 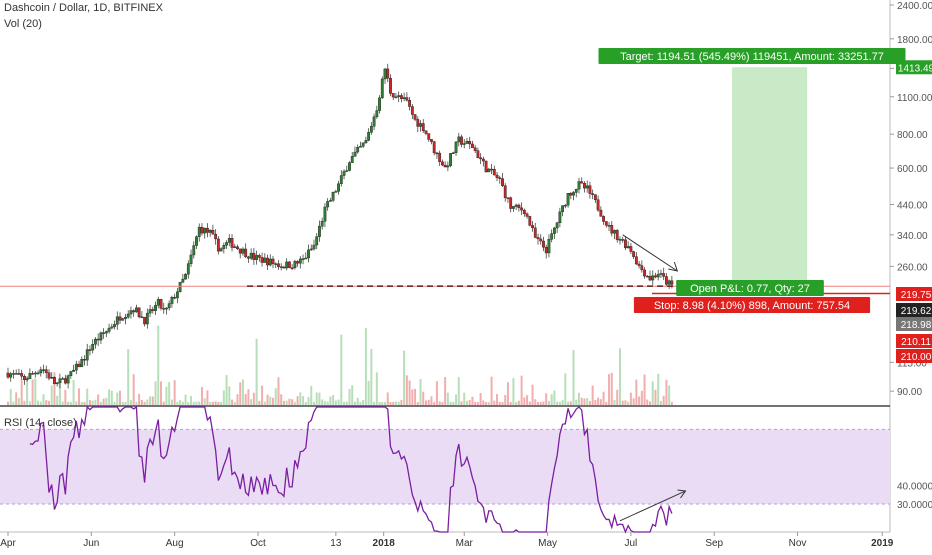 What do you see at coordinates (912, 236) in the screenshot?
I see `price-tick-label: 340.00` at bounding box center [912, 236].